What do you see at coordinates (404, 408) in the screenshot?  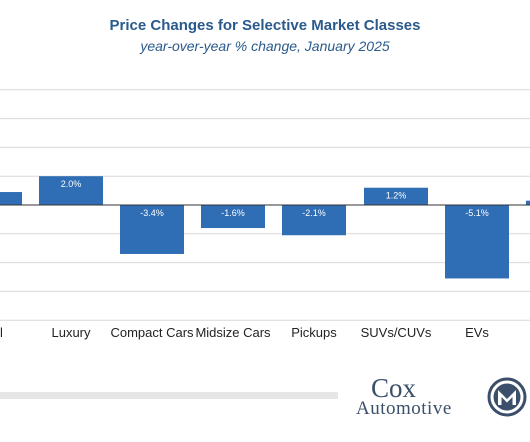 I see `brand-line-2: Automotive` at bounding box center [404, 408].